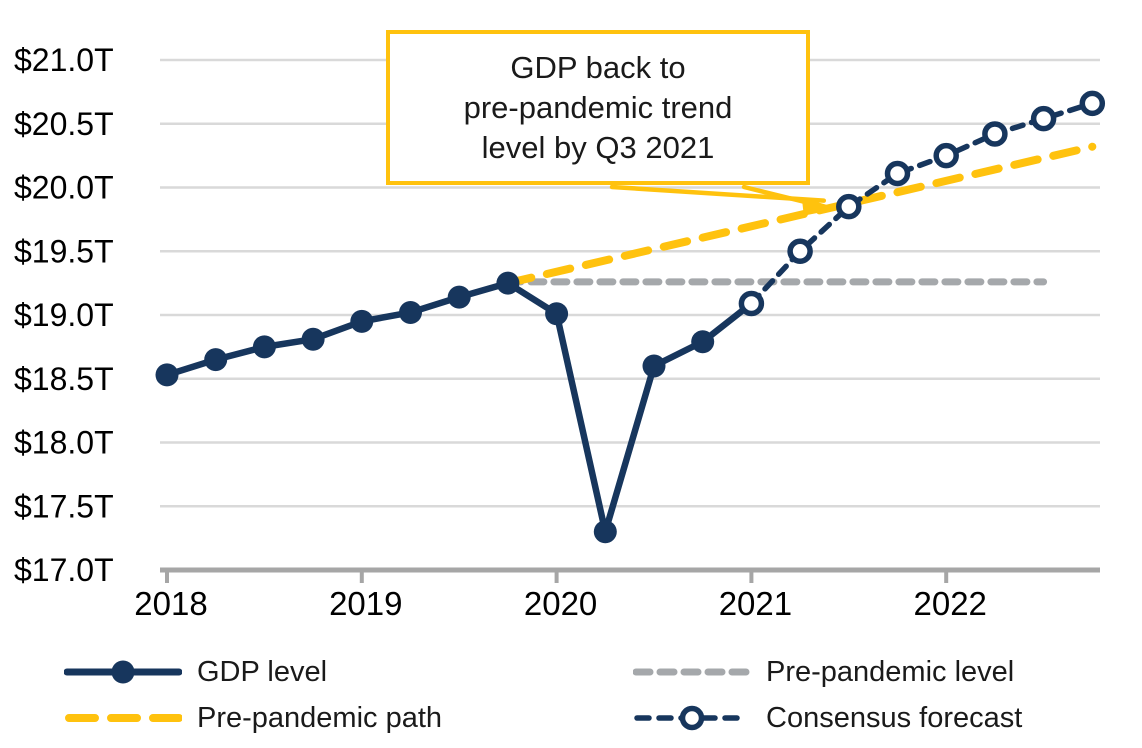  Describe the element at coordinates (64, 506) in the screenshot. I see `y-tick-label: $17.5T` at that location.